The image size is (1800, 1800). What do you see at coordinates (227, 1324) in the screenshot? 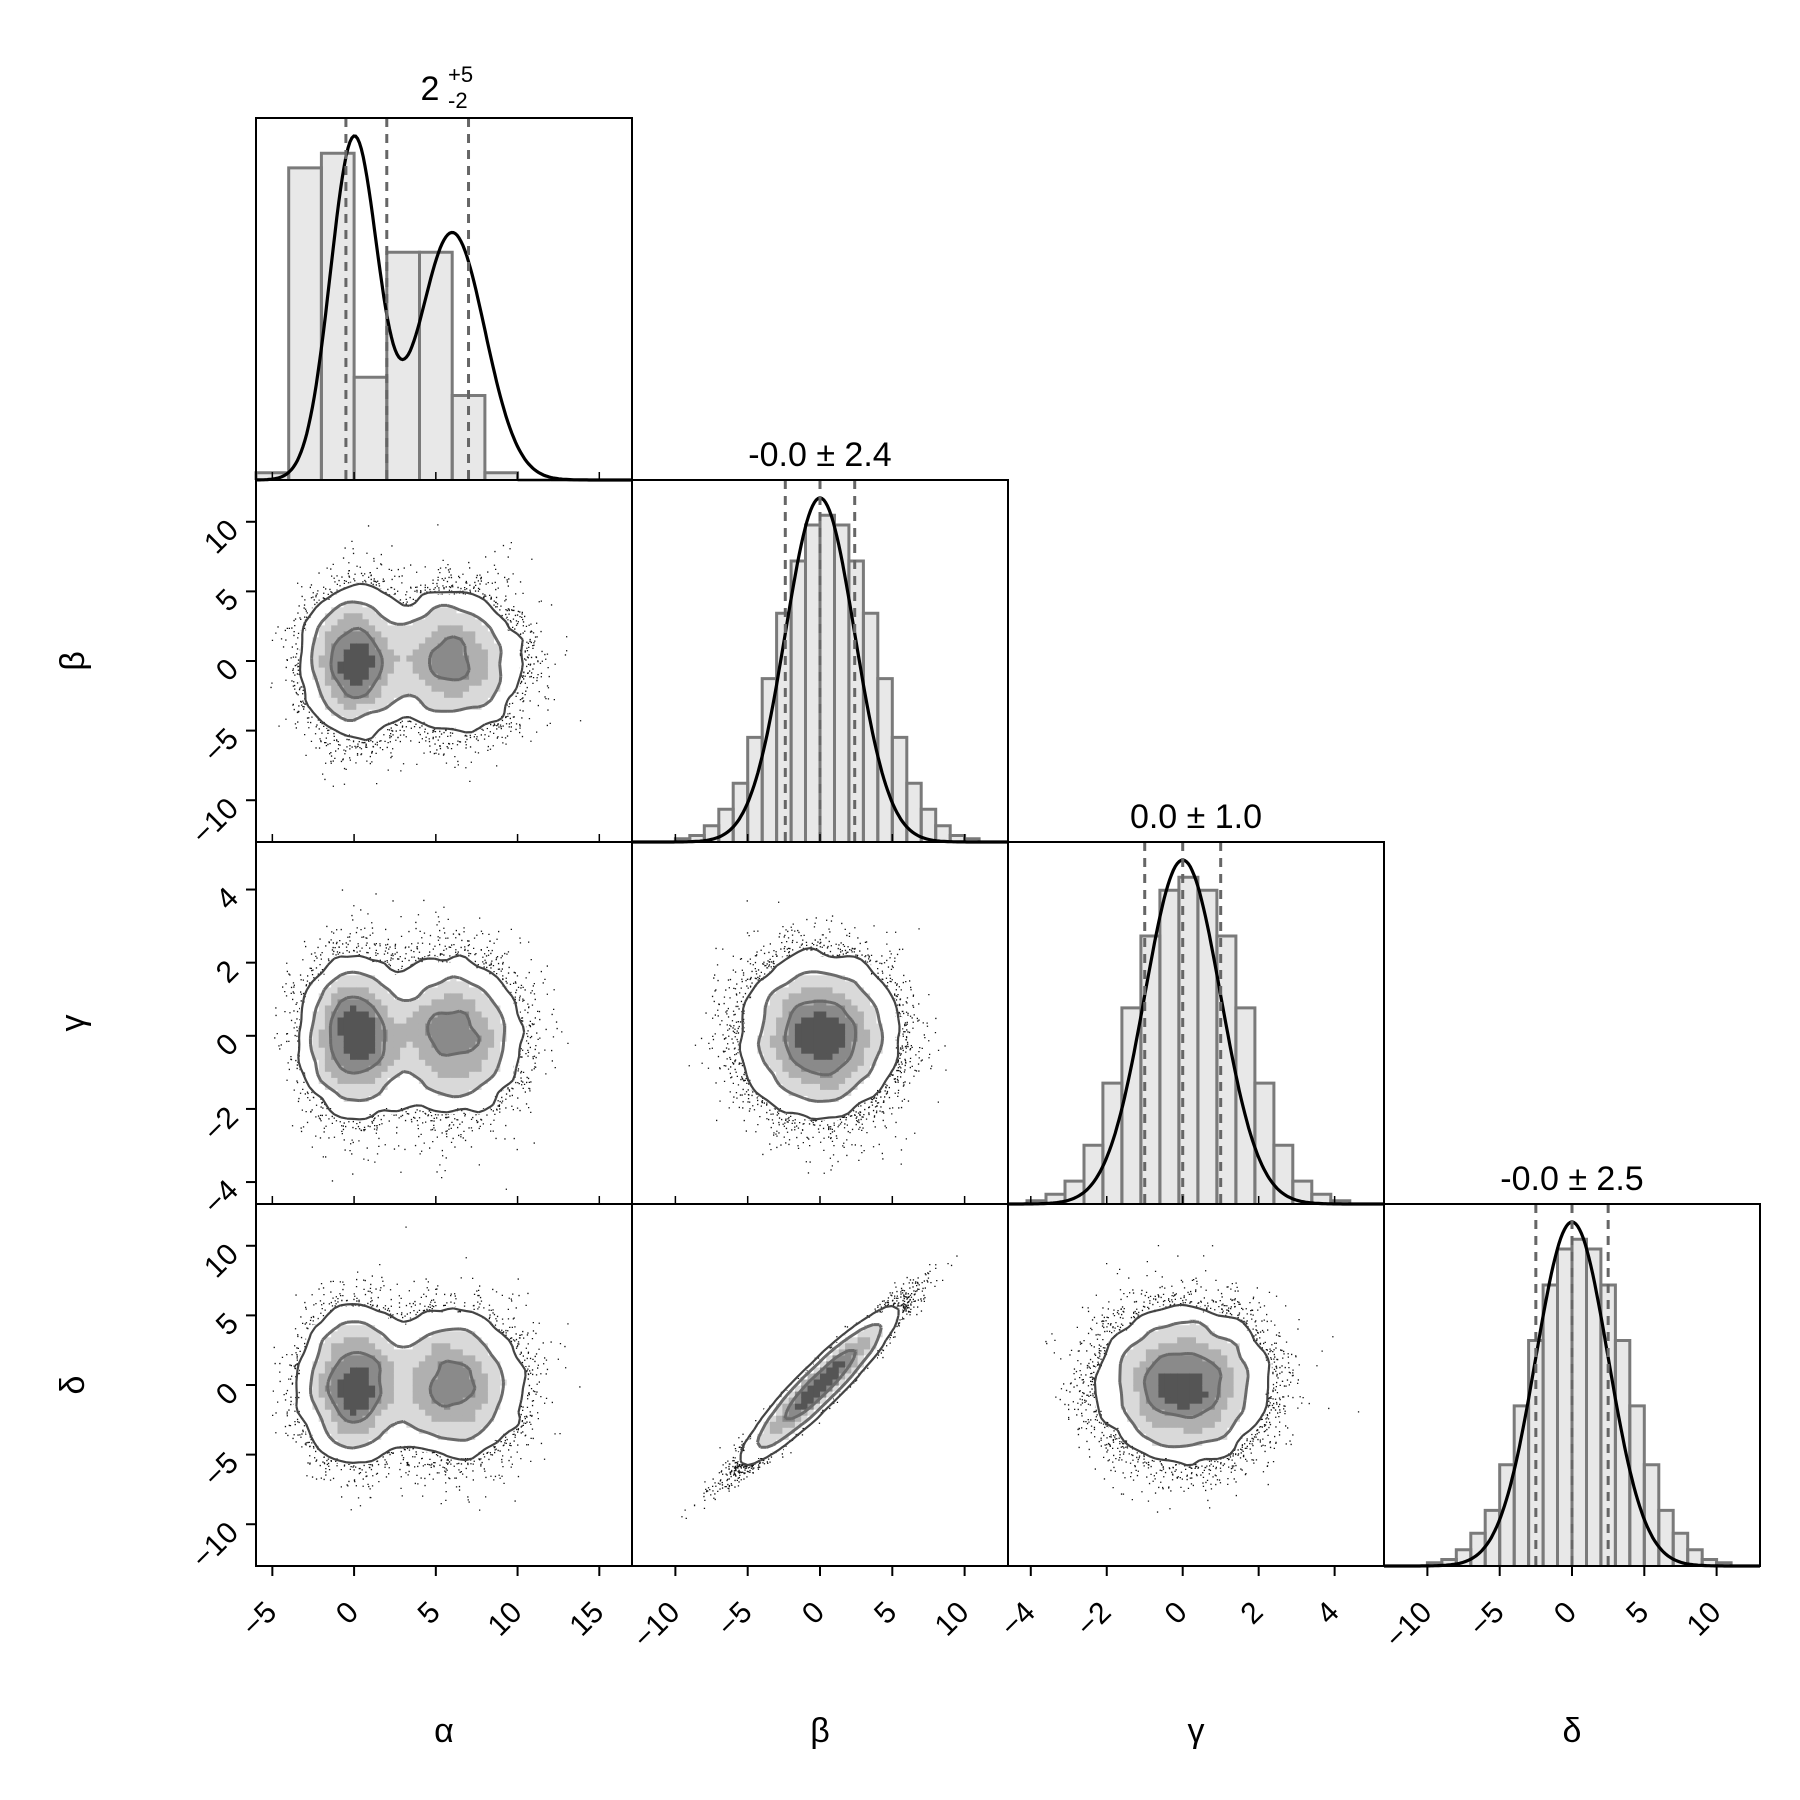
I see `y-tick-label: 5` at bounding box center [227, 1324].